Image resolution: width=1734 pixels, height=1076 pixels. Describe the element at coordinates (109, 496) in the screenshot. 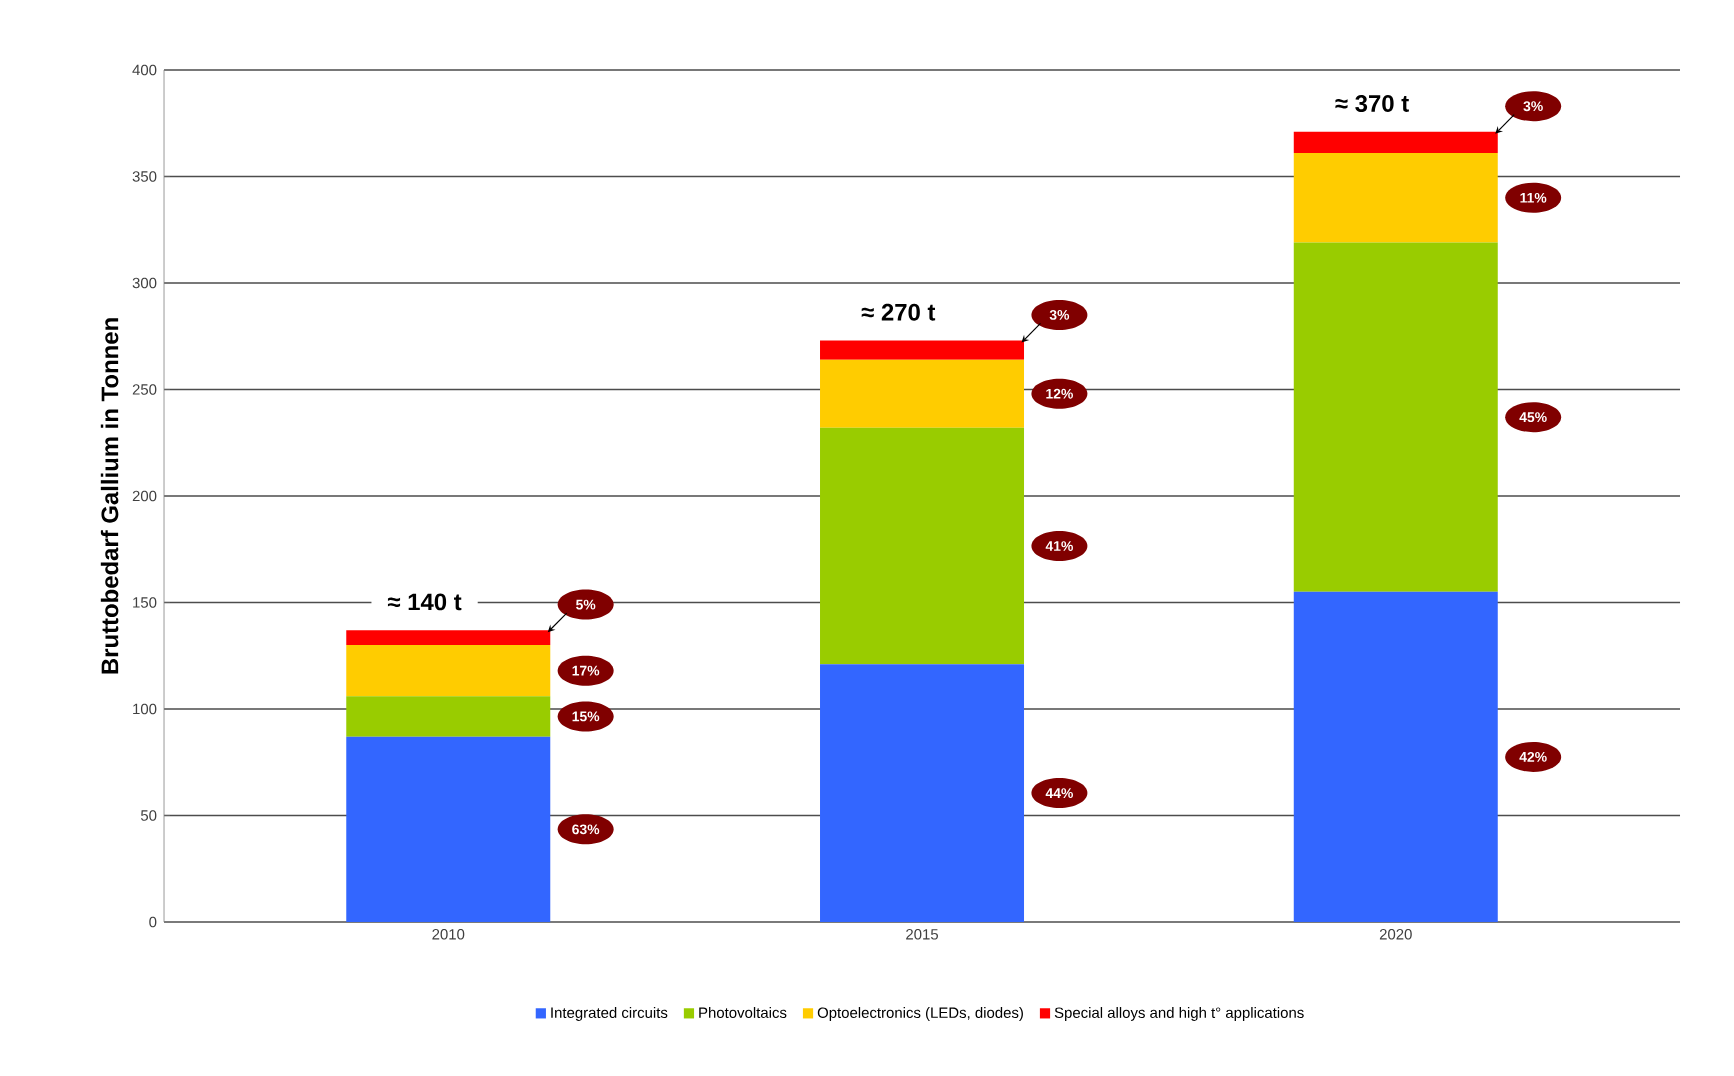

I see `y-axis-title: Bruttobedarf Gallium in Tonnen` at that location.